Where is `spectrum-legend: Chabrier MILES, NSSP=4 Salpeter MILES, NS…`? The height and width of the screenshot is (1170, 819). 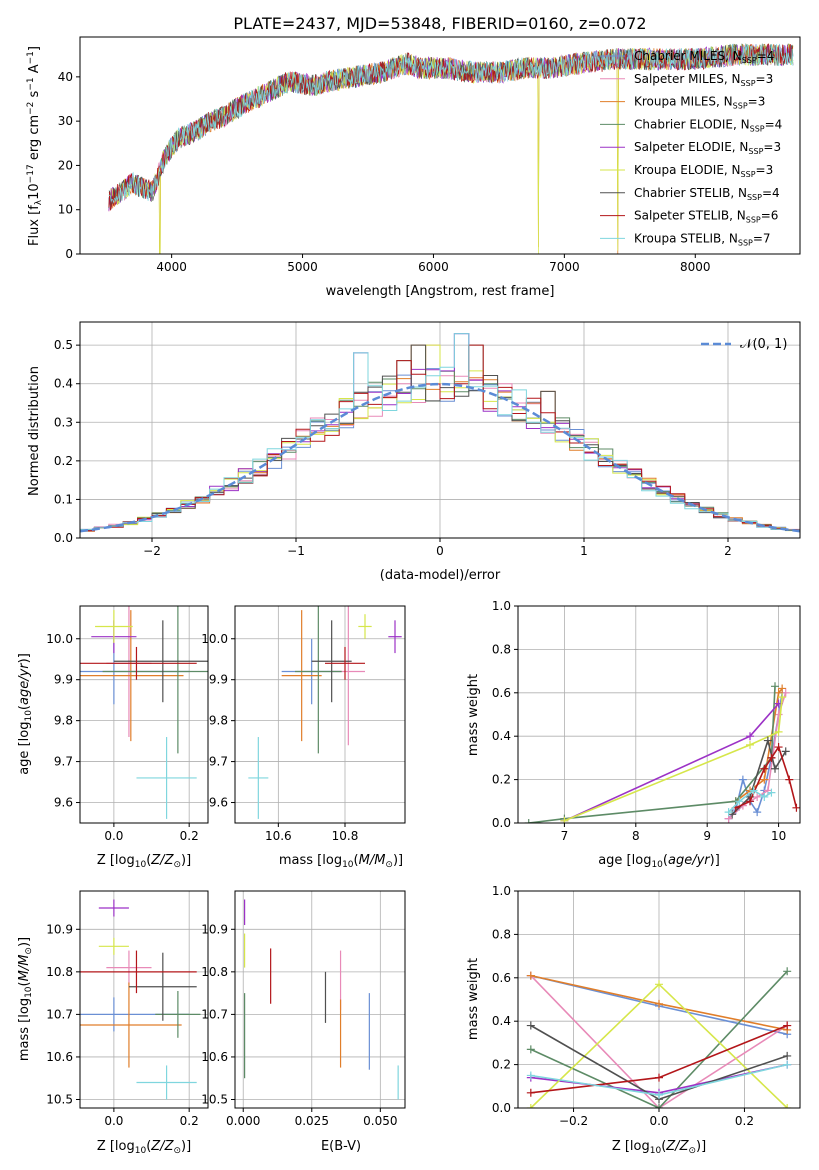 spectrum-legend: Chabrier MILES, NSSP=4 Salpeter MILES, NS… is located at coordinates (691, 148).